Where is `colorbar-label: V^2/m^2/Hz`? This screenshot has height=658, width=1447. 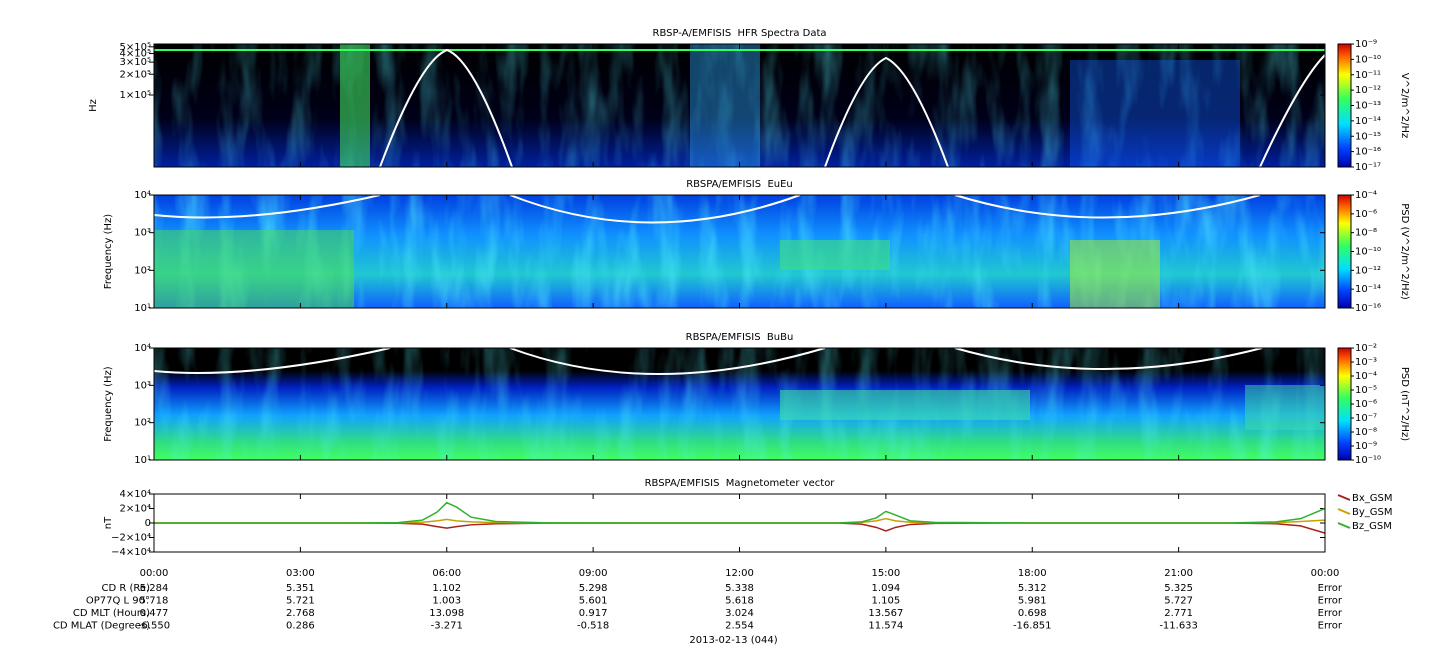 colorbar-label: V^2/m^2/Hz is located at coordinates (1404, 106).